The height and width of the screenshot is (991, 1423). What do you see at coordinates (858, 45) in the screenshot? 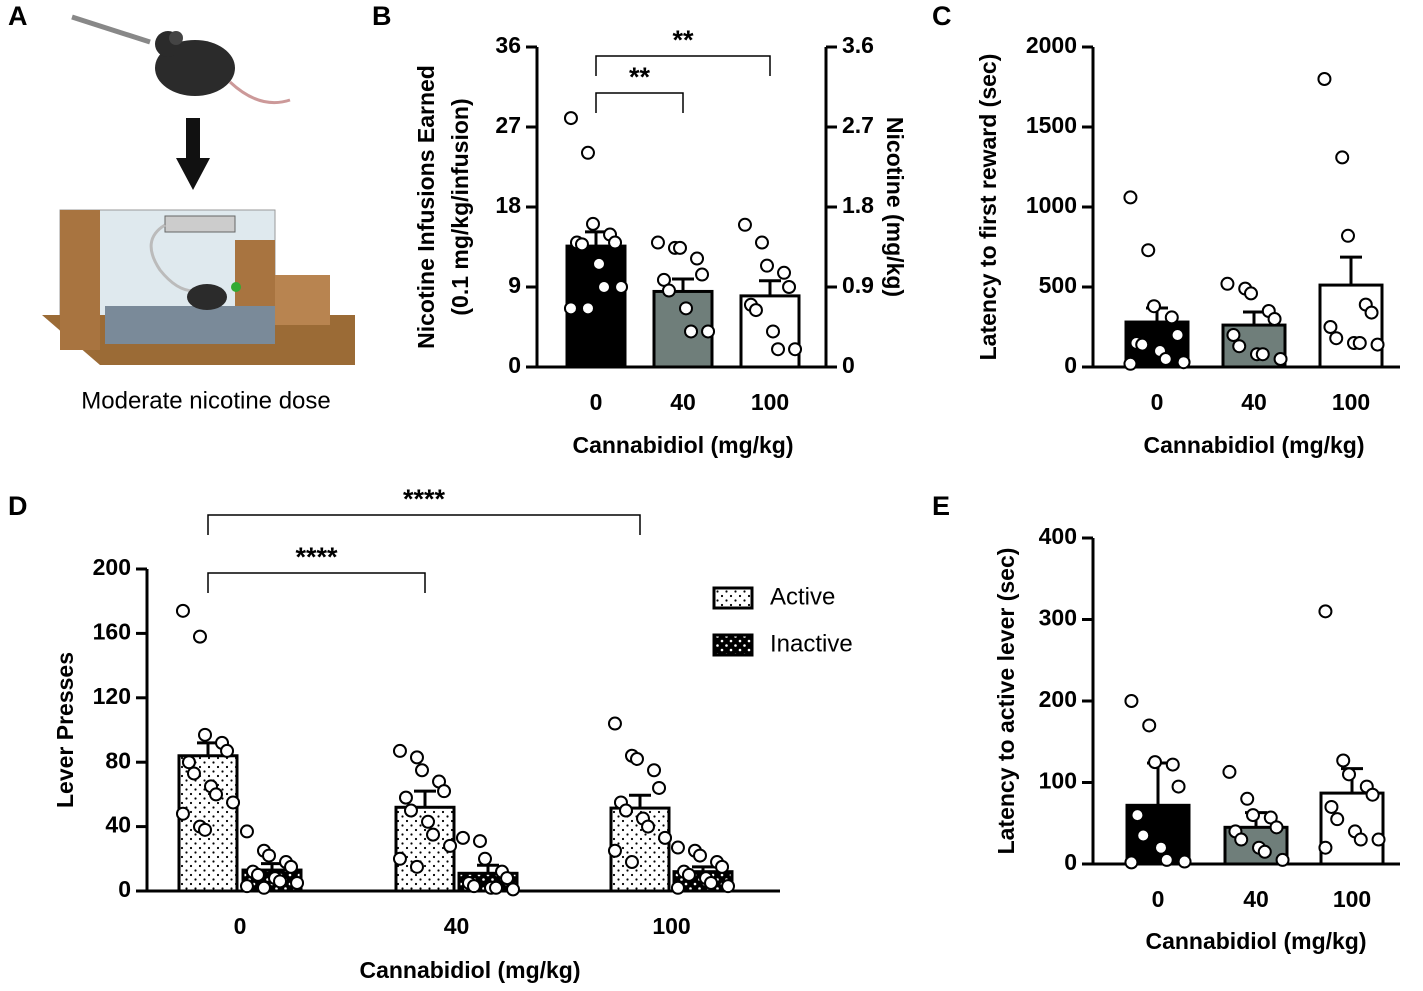
I see `y2-tick-label: 3.6` at bounding box center [858, 45].